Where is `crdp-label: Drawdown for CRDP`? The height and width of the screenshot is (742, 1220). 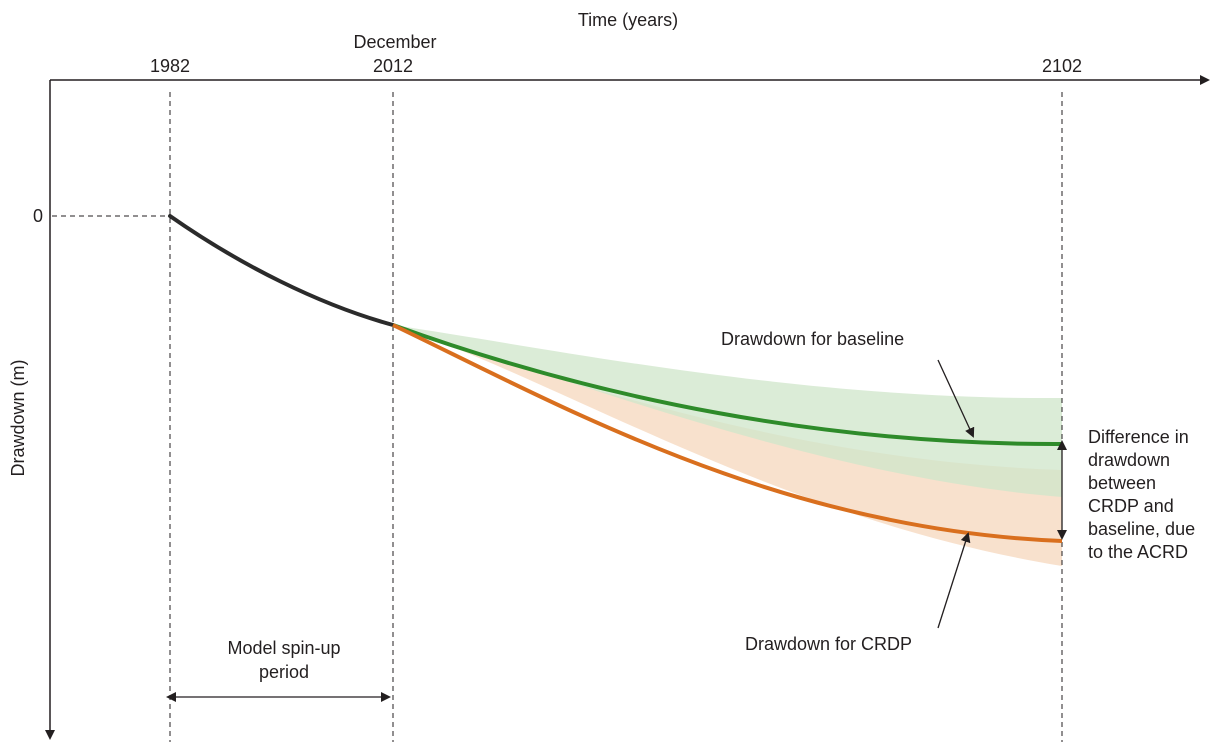
crdp-label: Drawdown for CRDP is located at coordinates (828, 644).